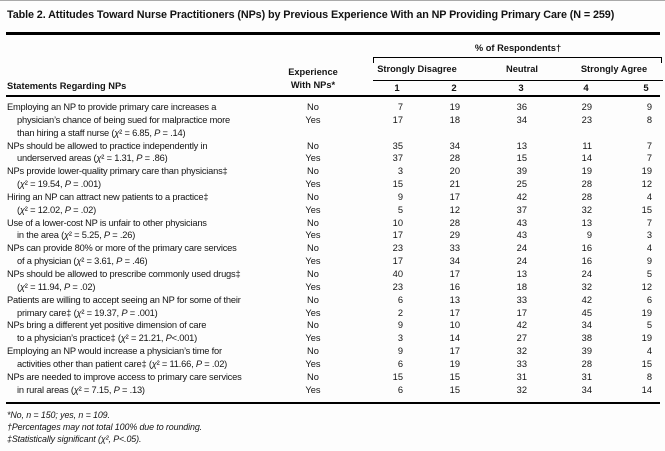 The image size is (665, 451). Describe the element at coordinates (521, 299) in the screenshot. I see `percent-value: 33` at that location.